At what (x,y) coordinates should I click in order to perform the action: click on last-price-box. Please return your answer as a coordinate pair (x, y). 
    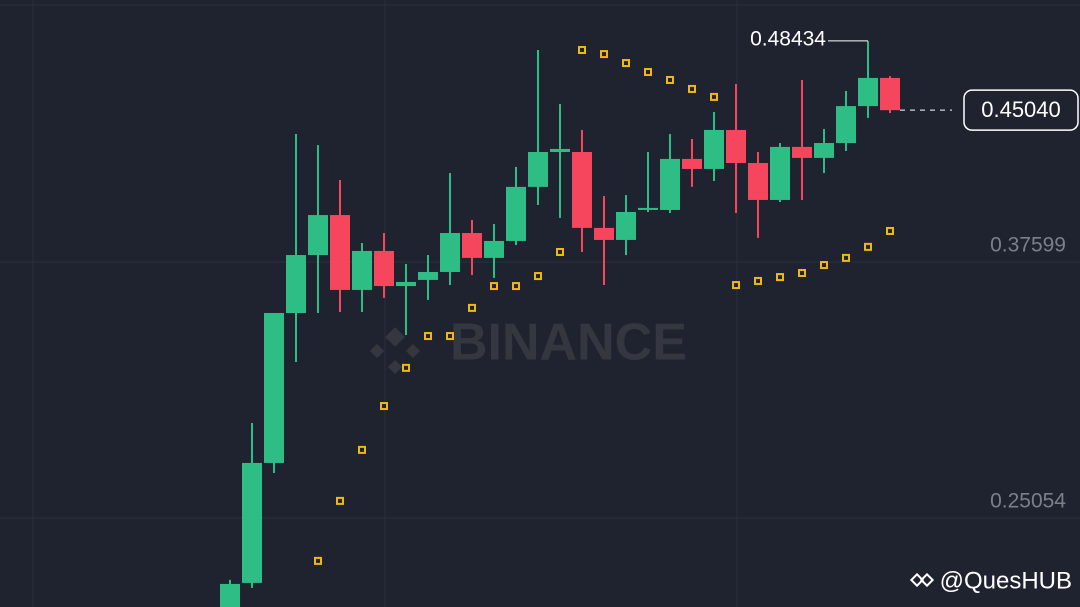
    Looking at the image, I should click on (1021, 110).